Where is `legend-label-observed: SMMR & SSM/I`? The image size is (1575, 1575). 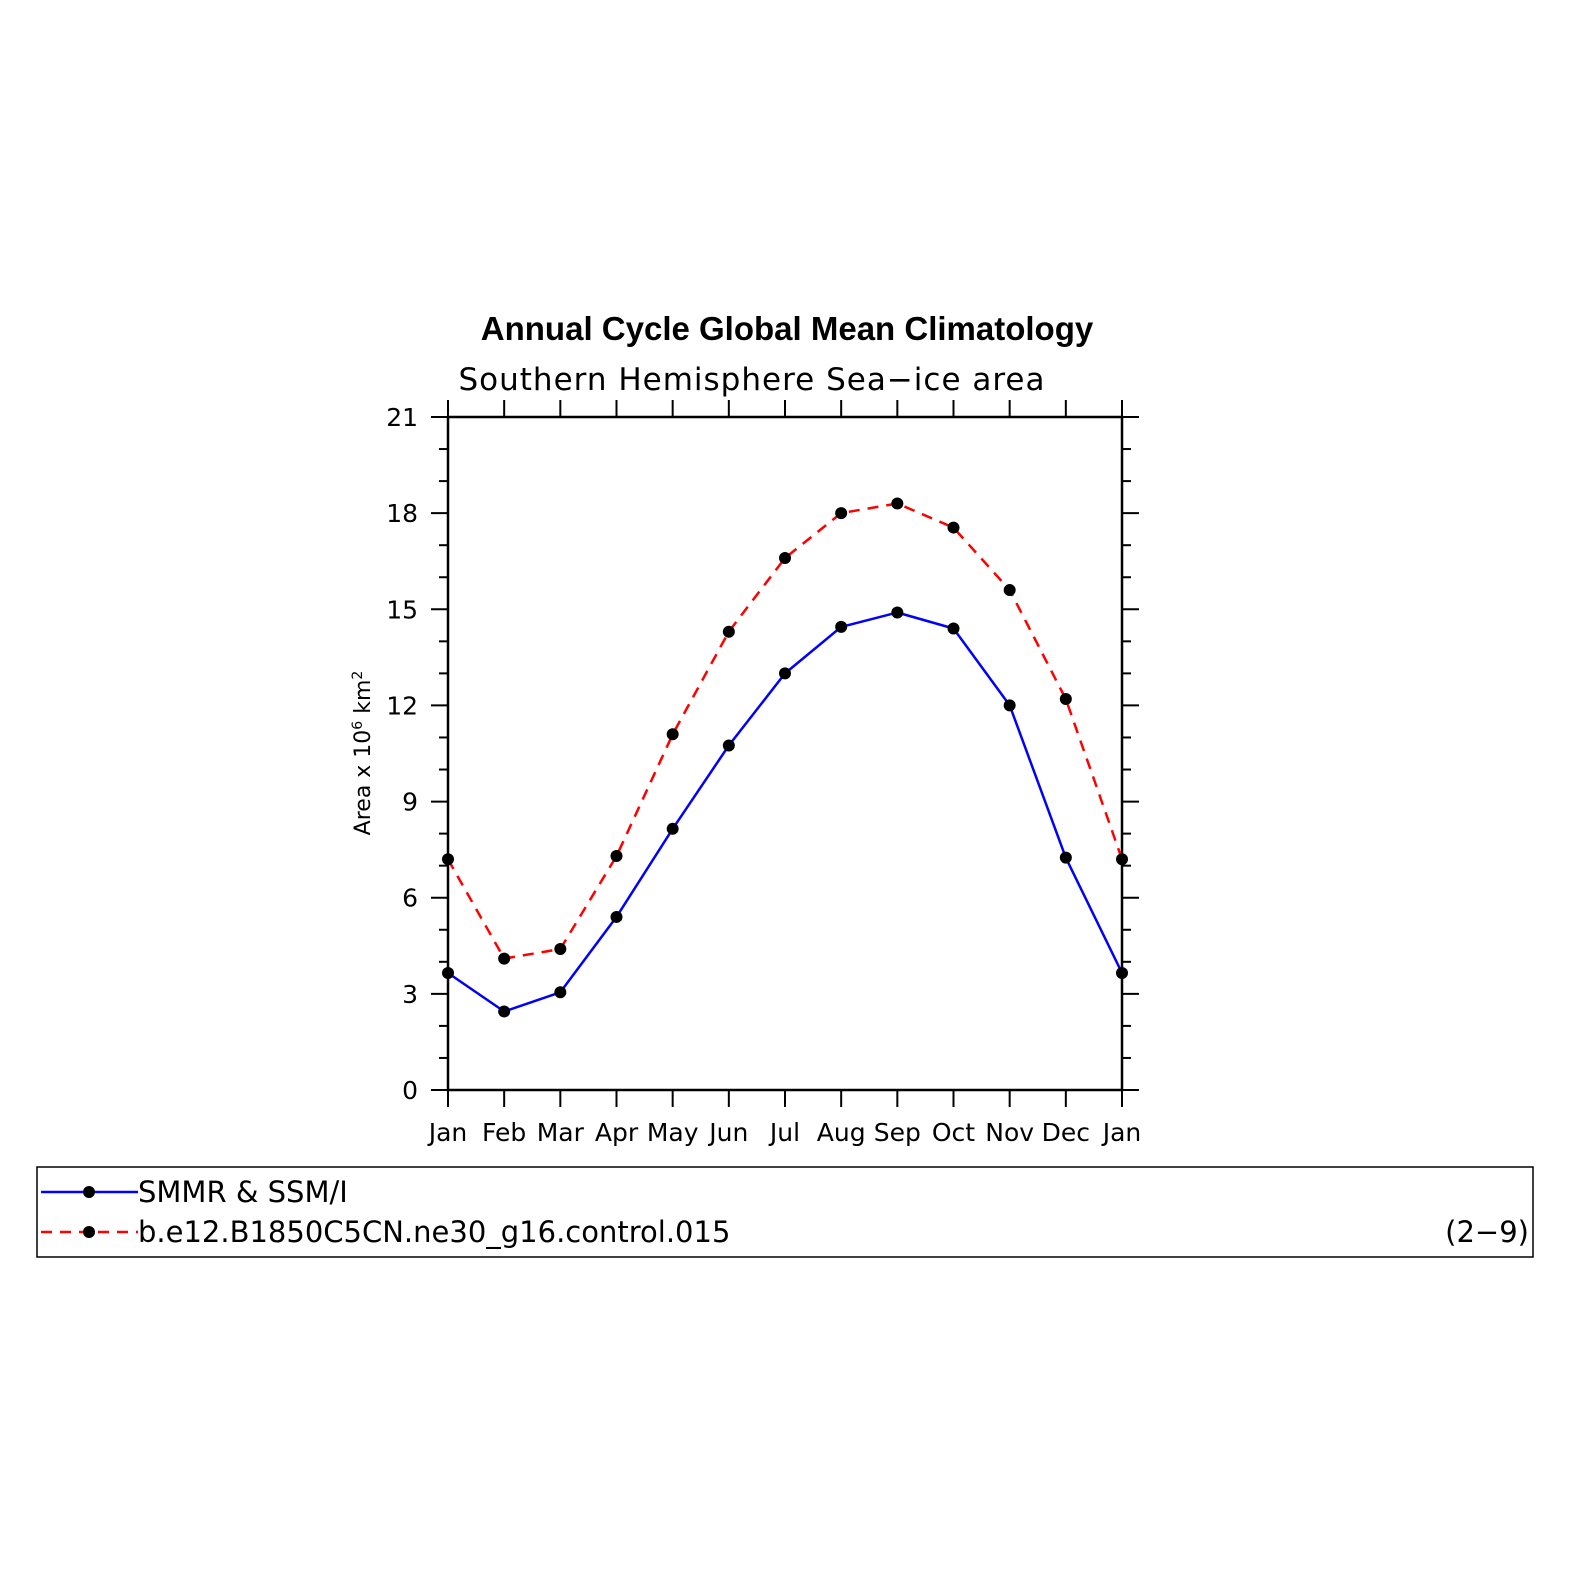
legend-label-observed: SMMR & SSM/I is located at coordinates (243, 1192).